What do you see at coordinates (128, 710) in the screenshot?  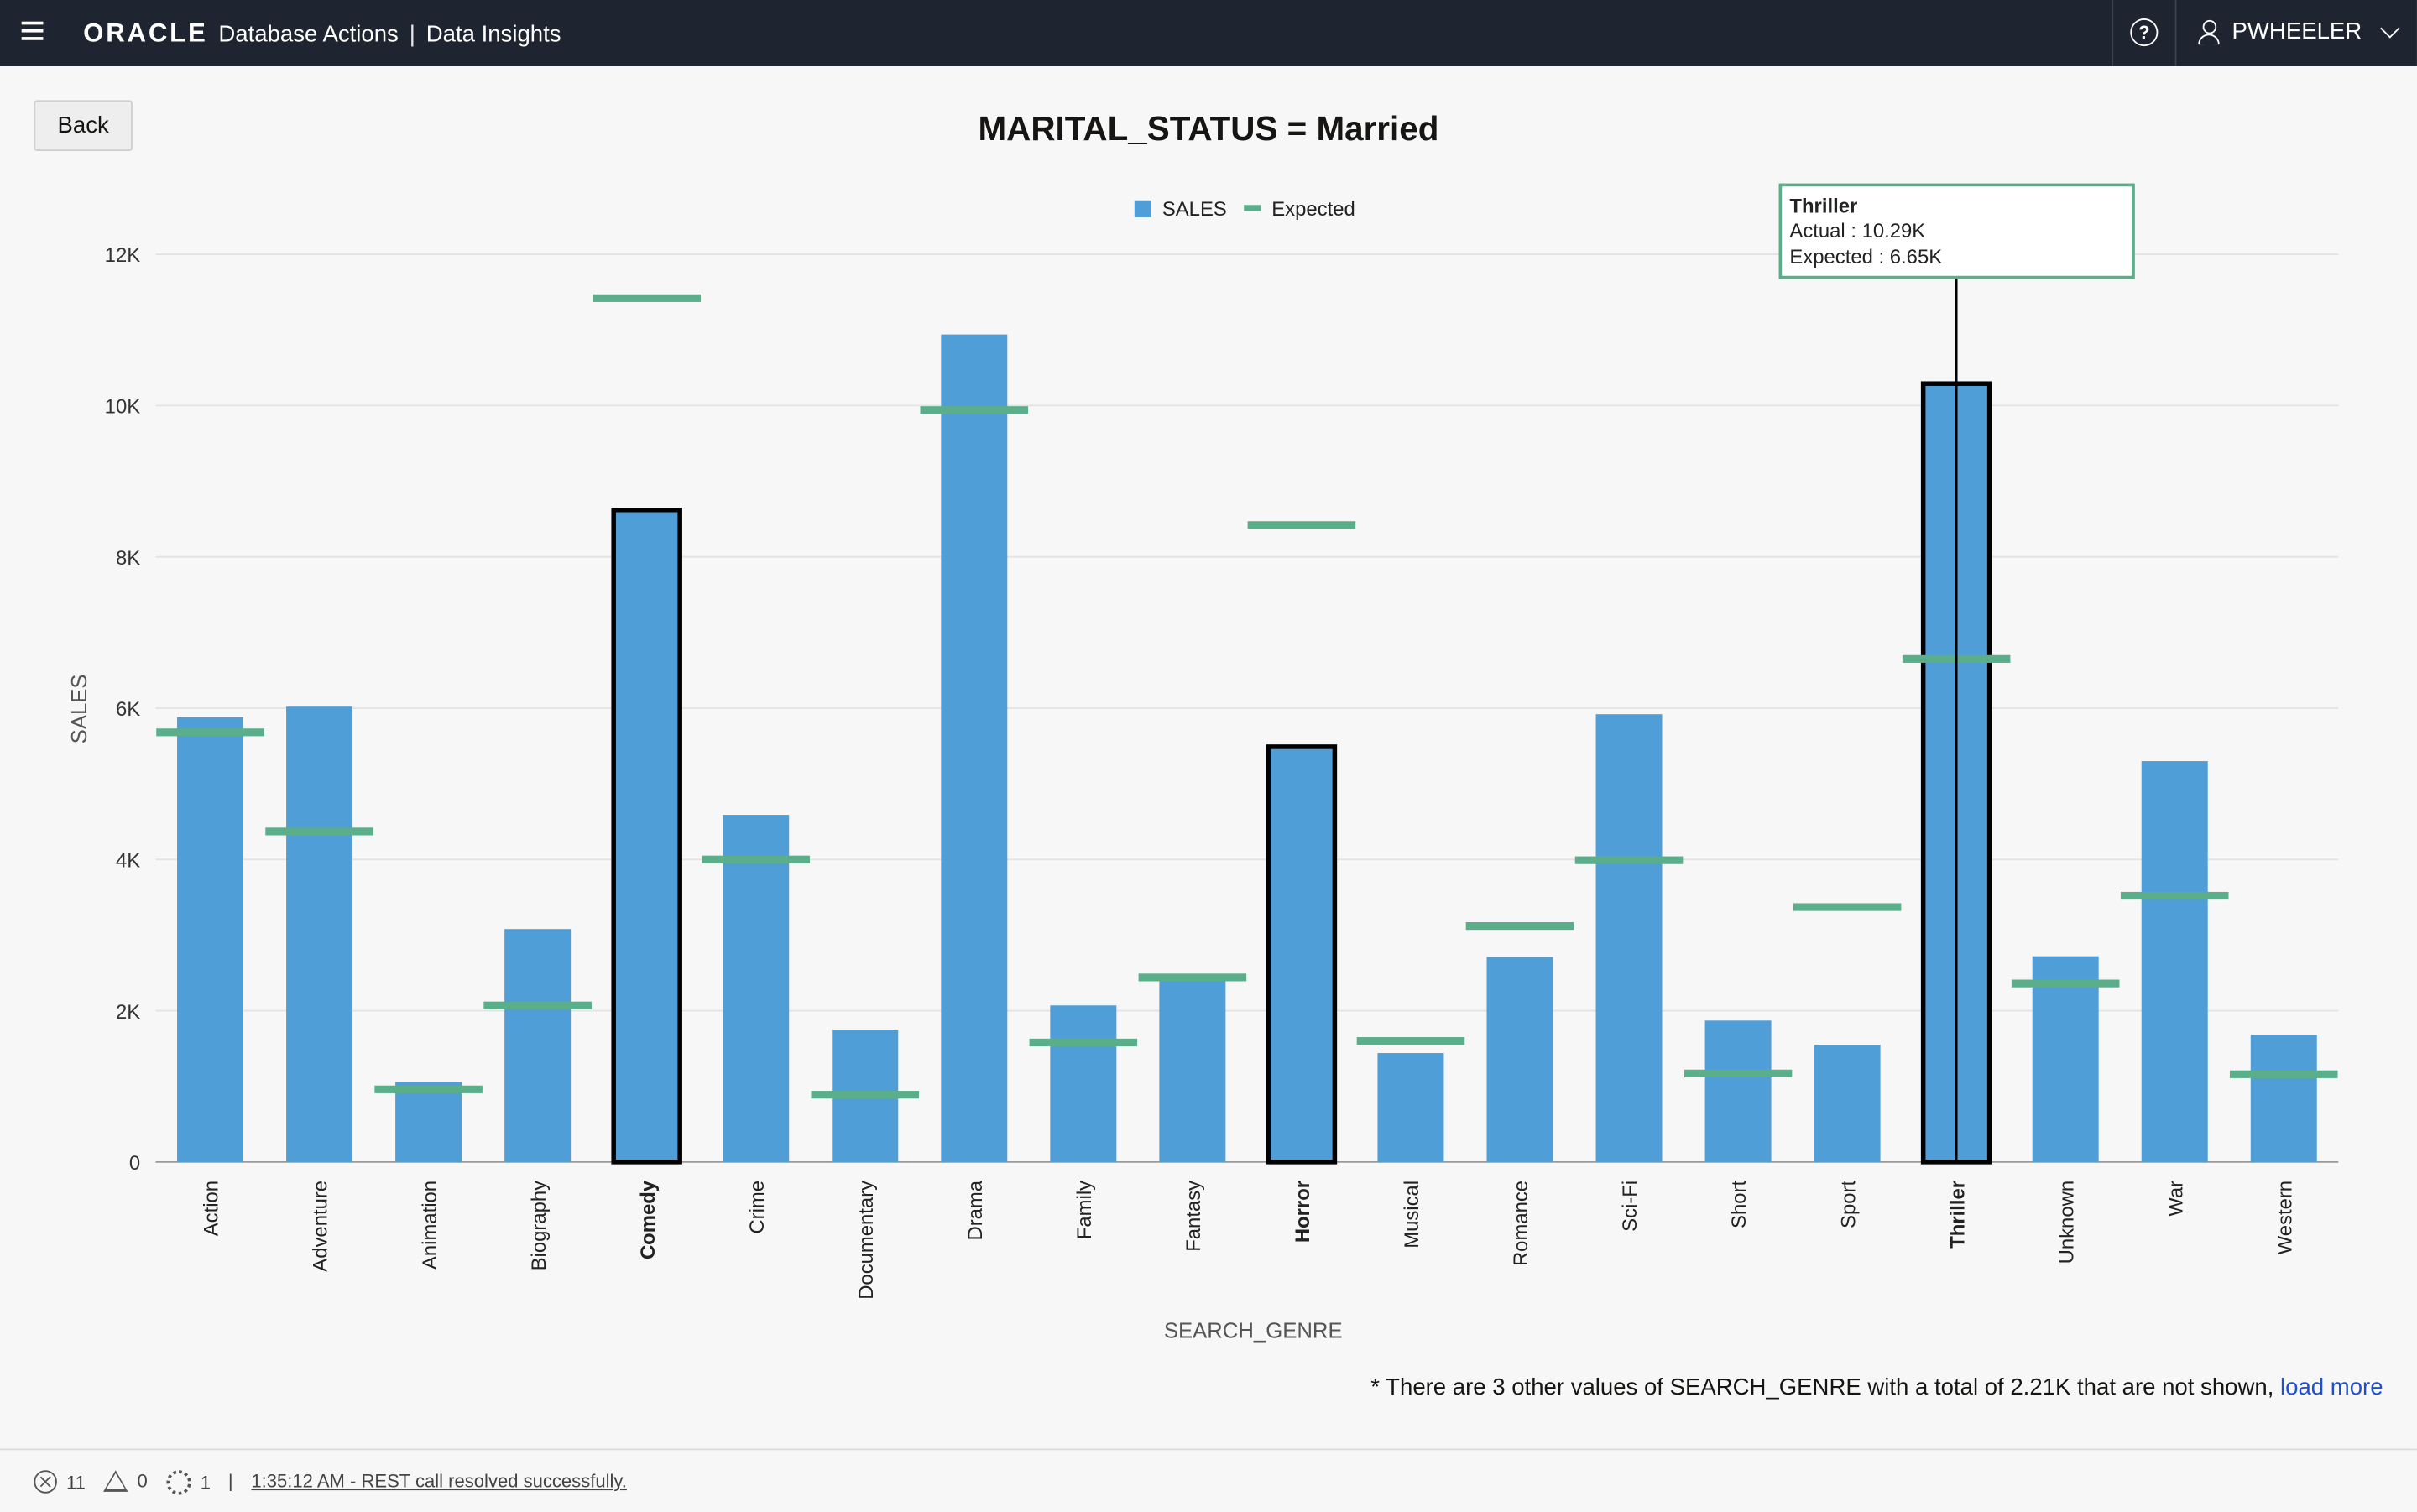 I see `y-tick-label: 6K` at bounding box center [128, 710].